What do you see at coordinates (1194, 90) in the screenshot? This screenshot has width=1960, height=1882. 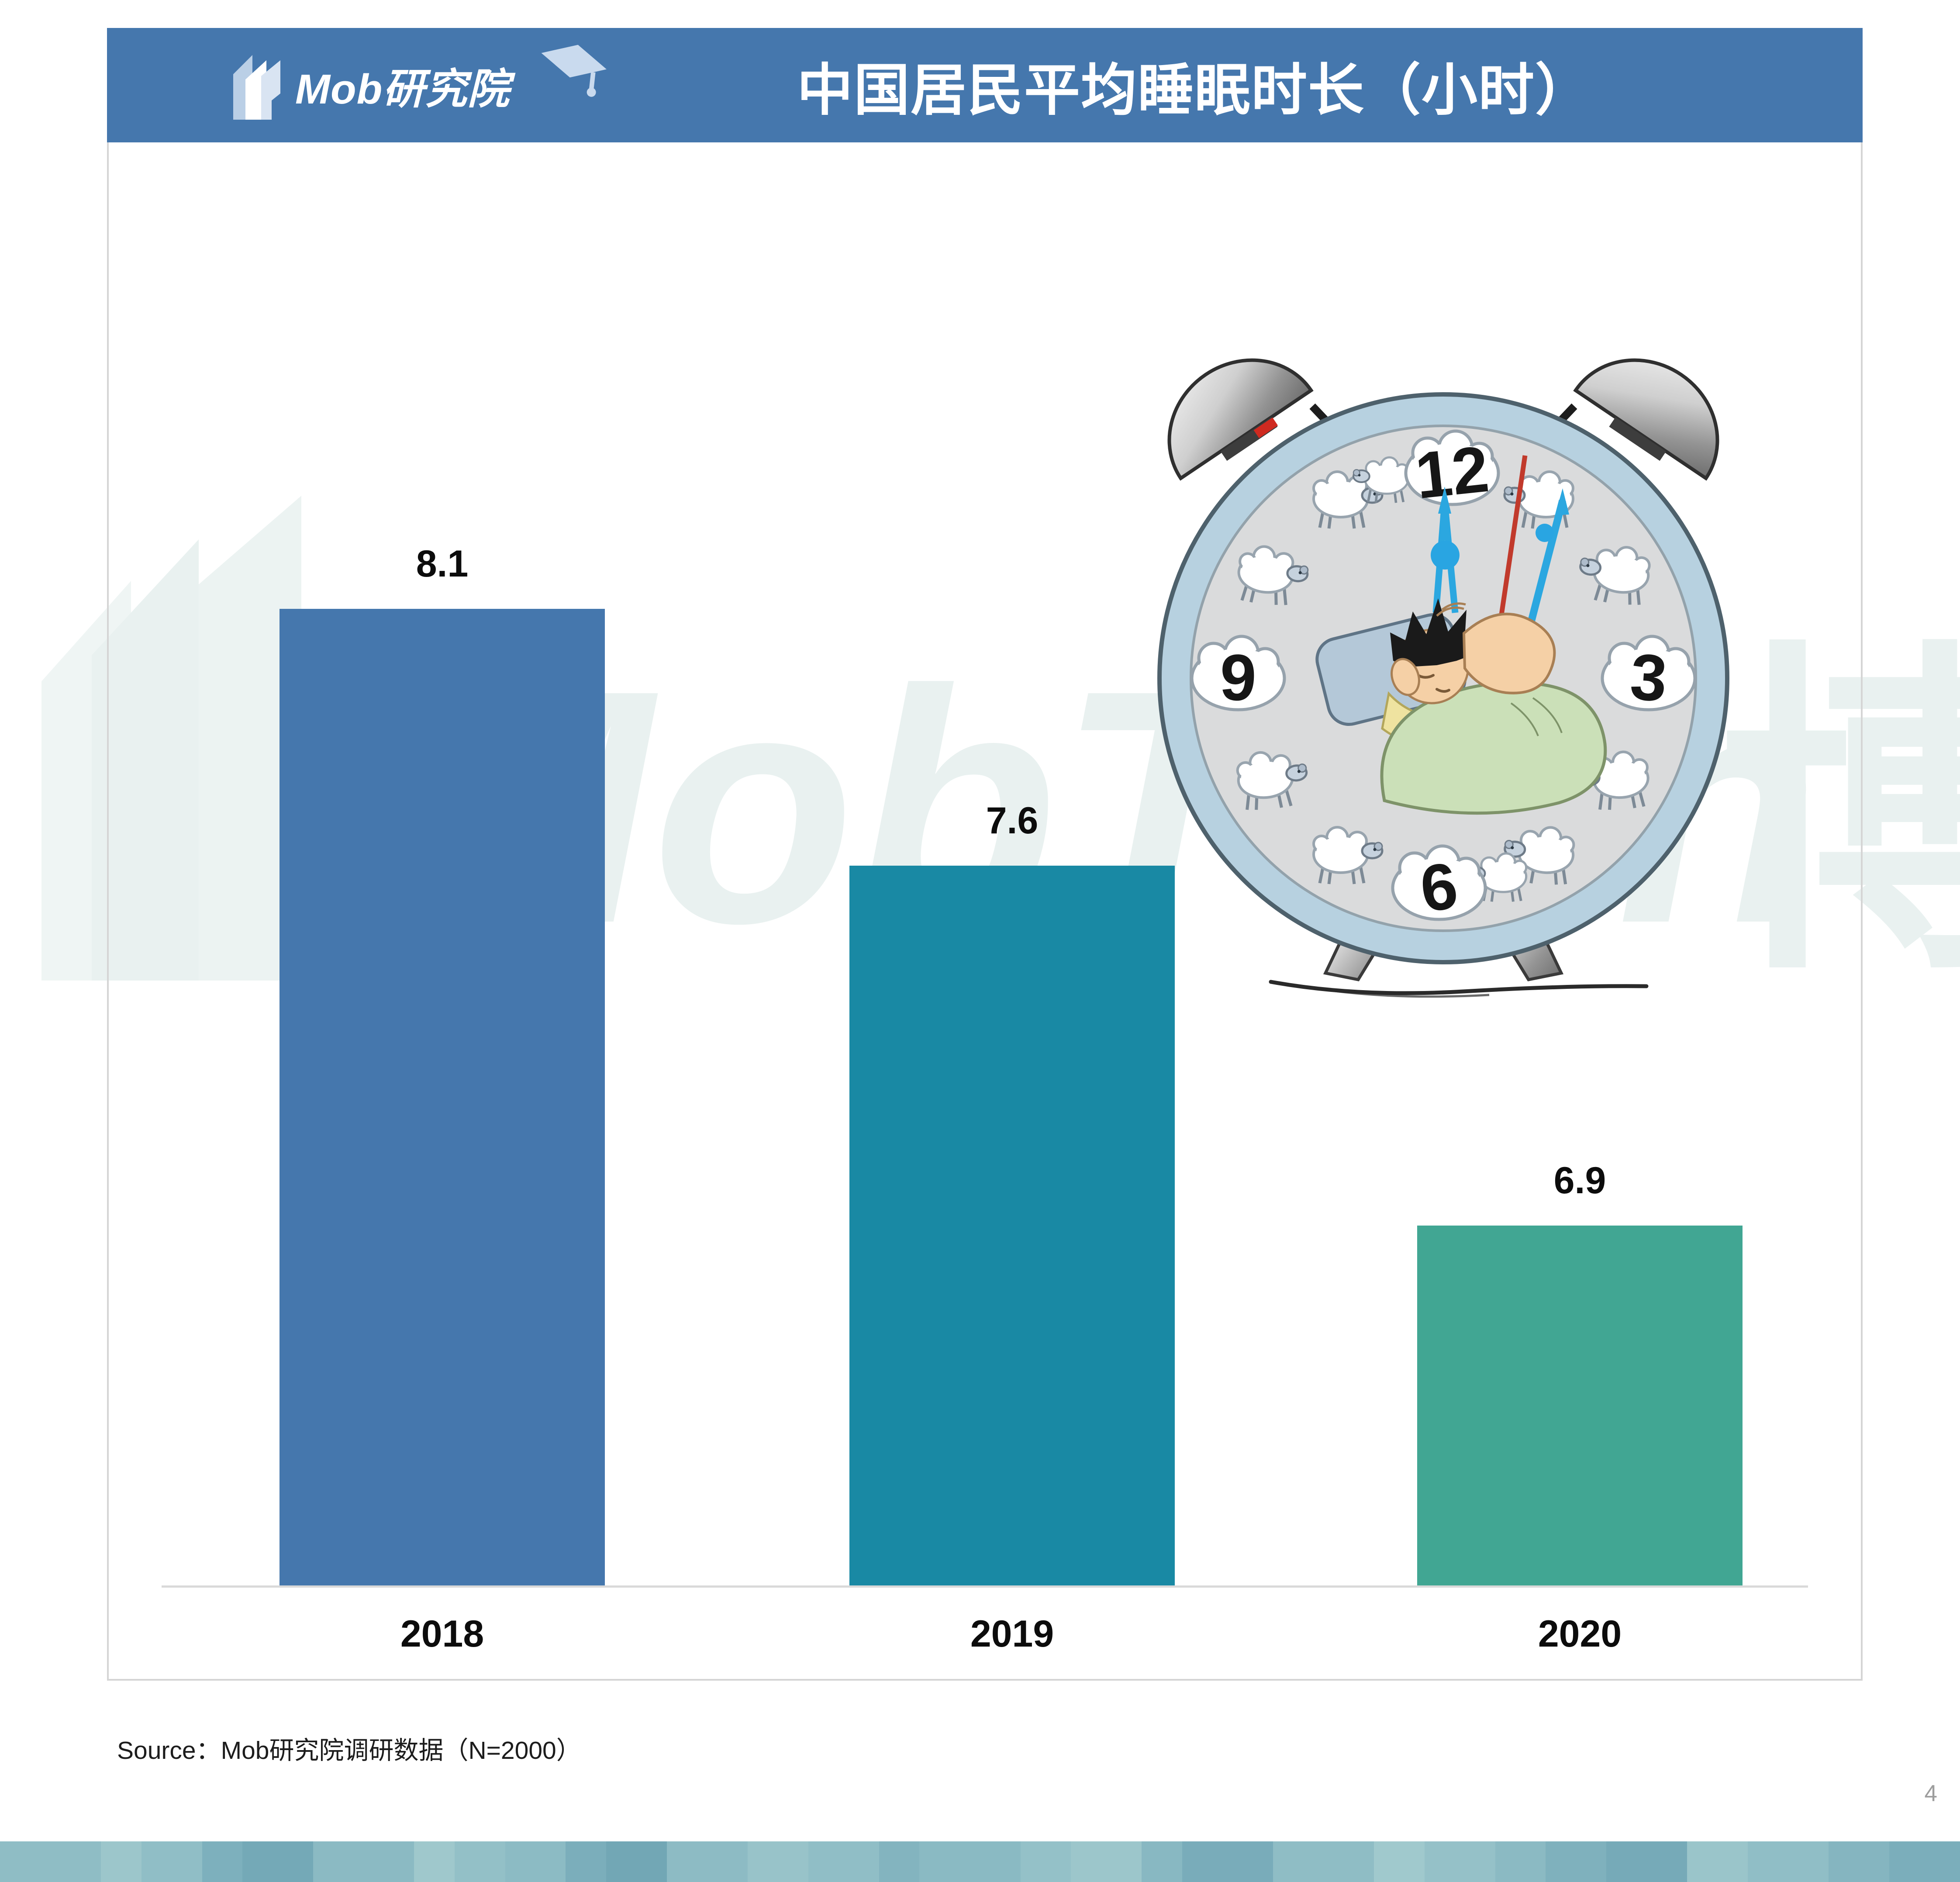 I see `page-title: 中国居民平均睡眠时长（小时）` at bounding box center [1194, 90].